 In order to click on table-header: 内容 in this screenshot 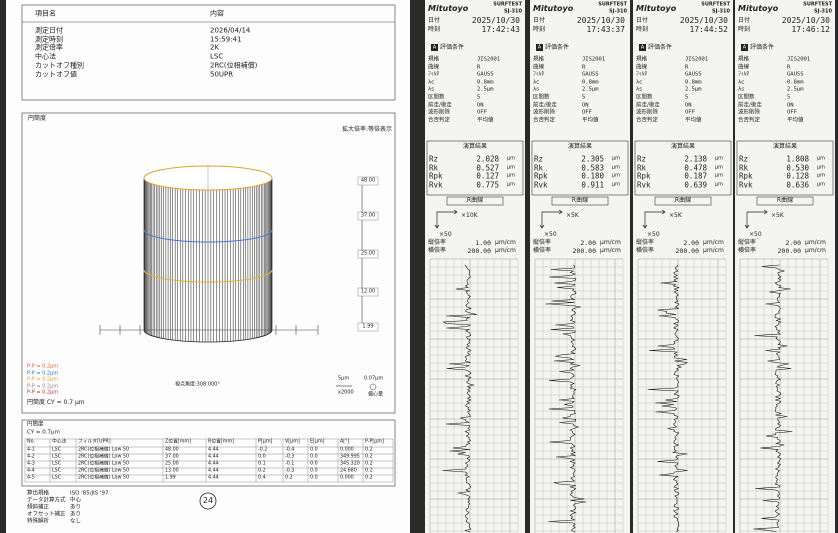, I will do `click(217, 13)`.